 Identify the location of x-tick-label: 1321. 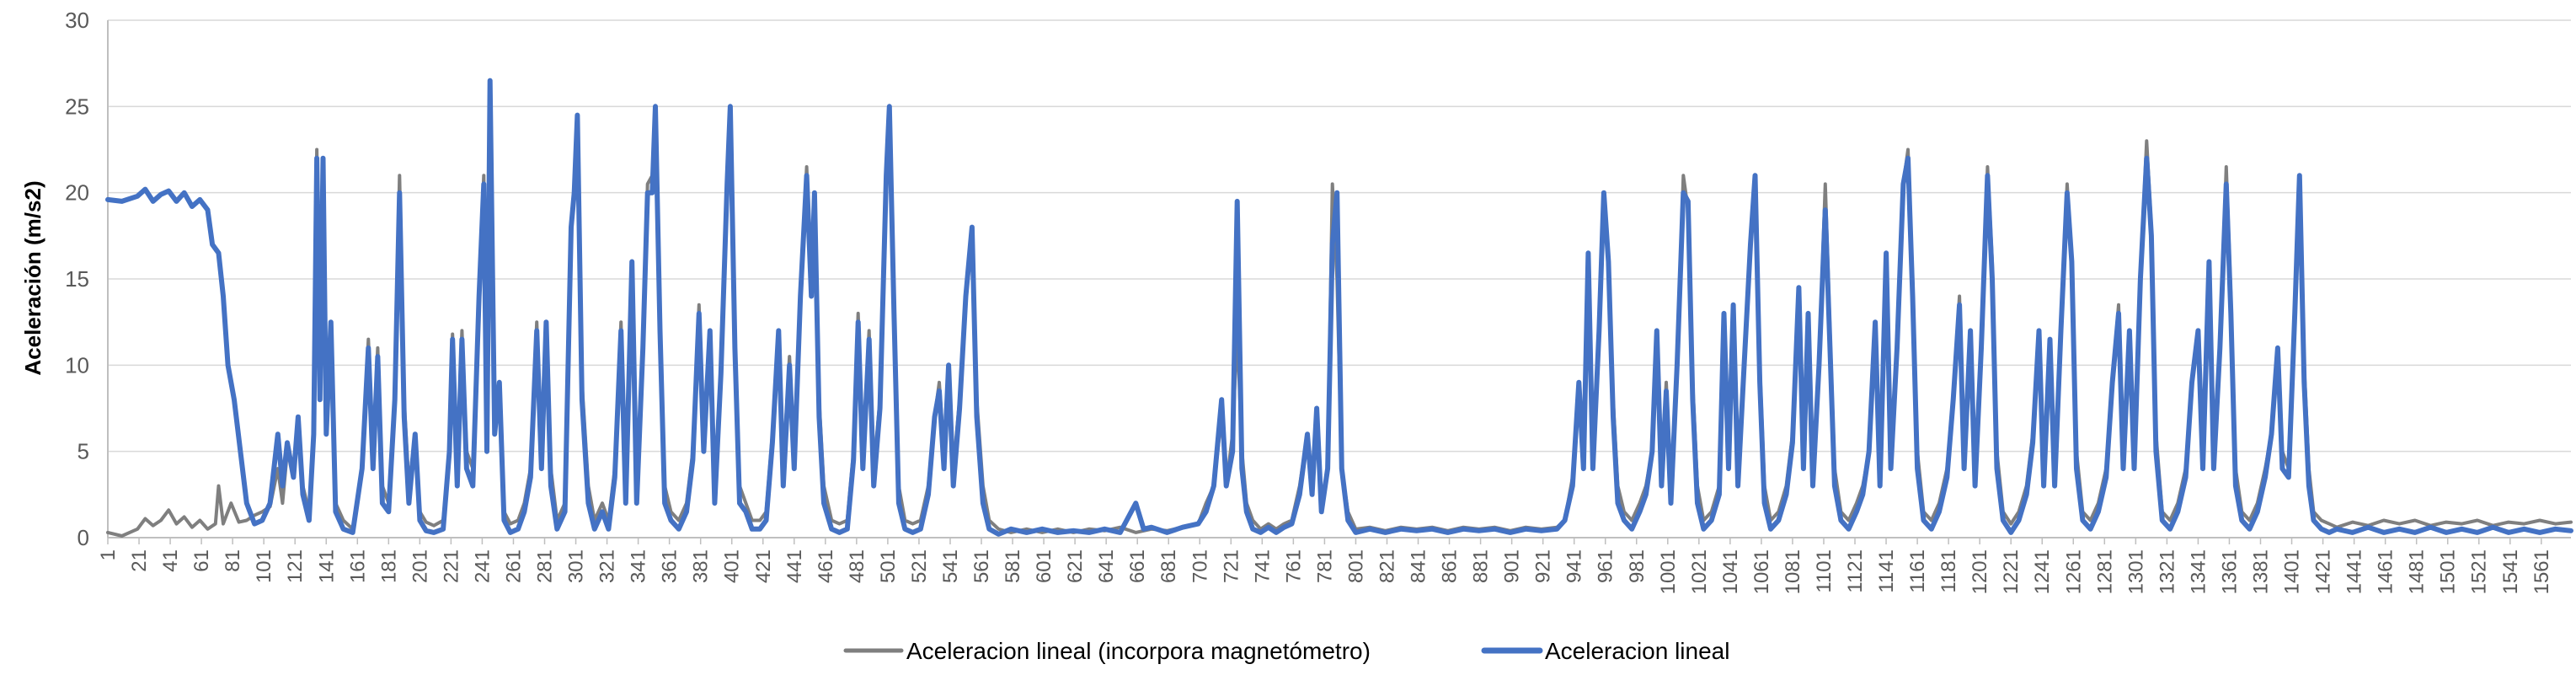
(2167, 571).